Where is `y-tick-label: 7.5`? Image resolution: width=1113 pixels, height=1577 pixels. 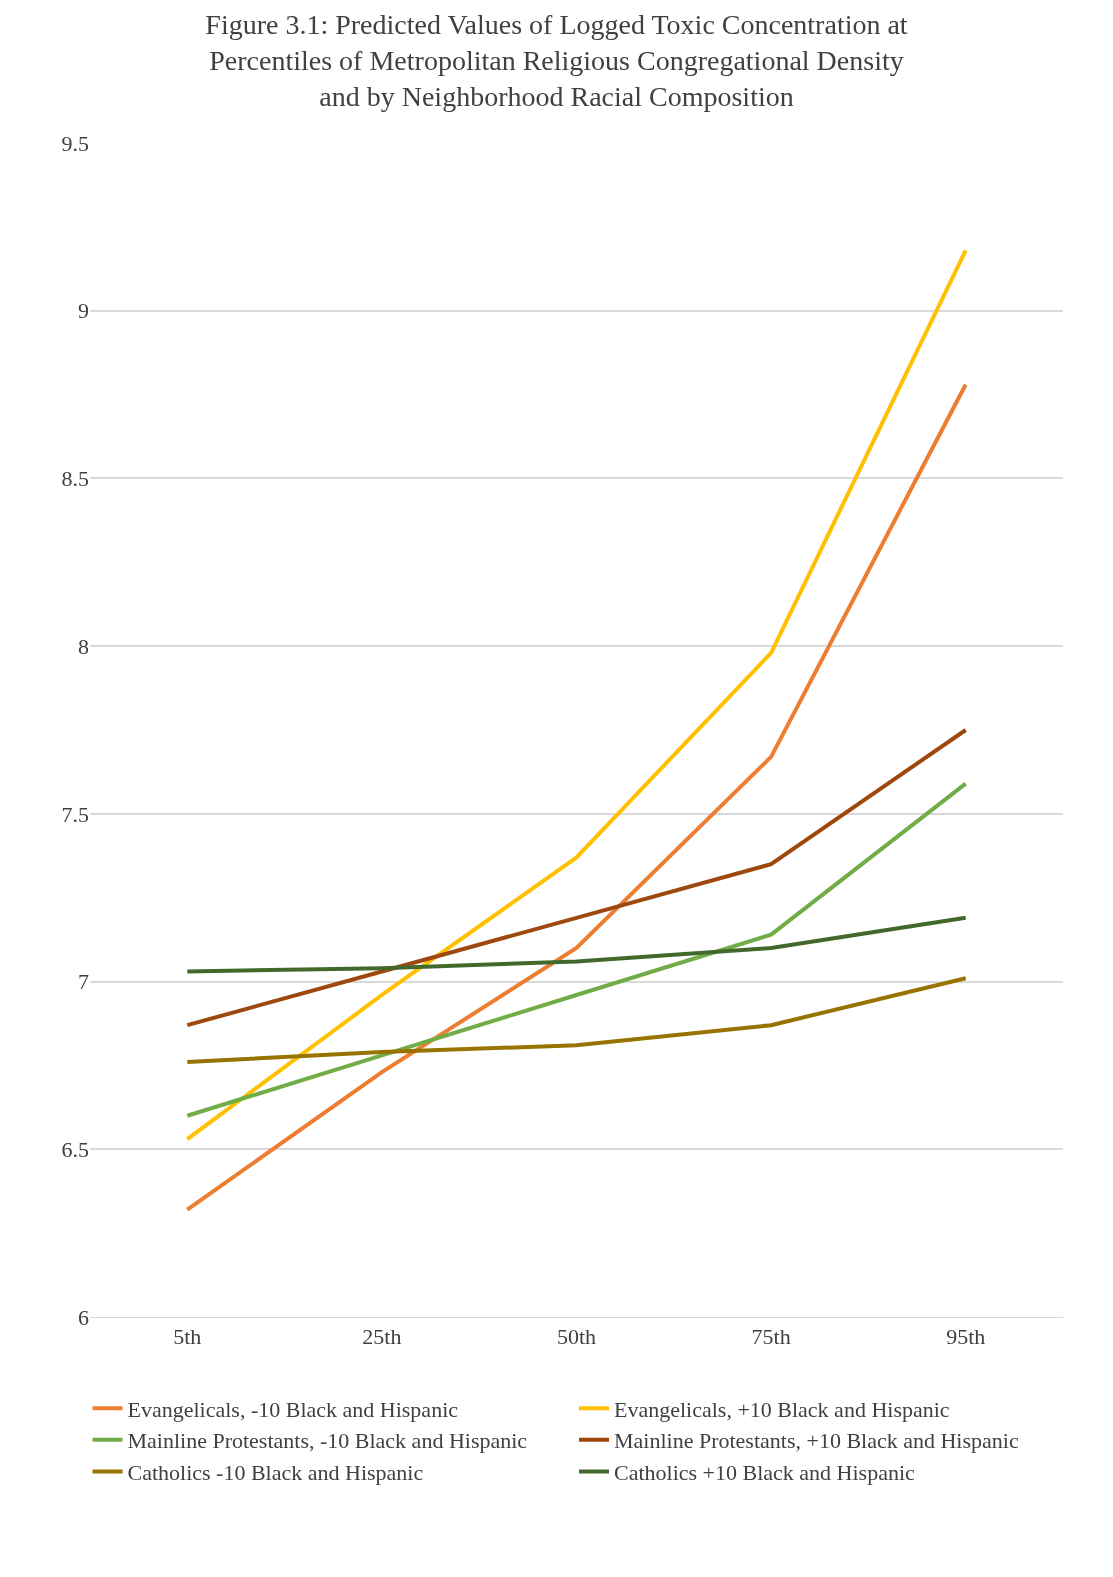 y-tick-label: 7.5 is located at coordinates (75, 814).